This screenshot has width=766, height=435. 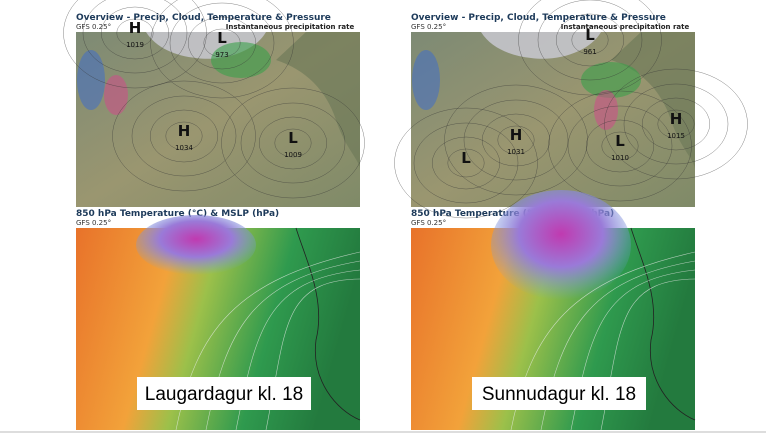 I want to click on caption: Laugardagur kl. 18, so click(x=224, y=394).